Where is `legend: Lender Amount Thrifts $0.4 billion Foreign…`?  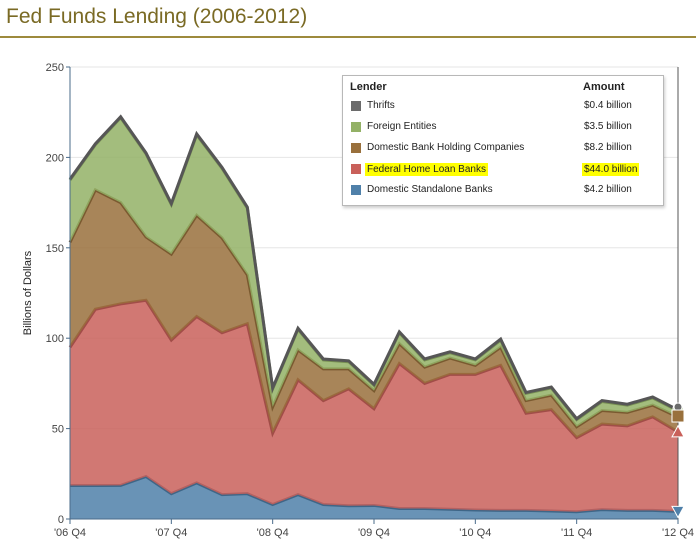 legend: Lender Amount Thrifts $0.4 billion Foreign… is located at coordinates (503, 140).